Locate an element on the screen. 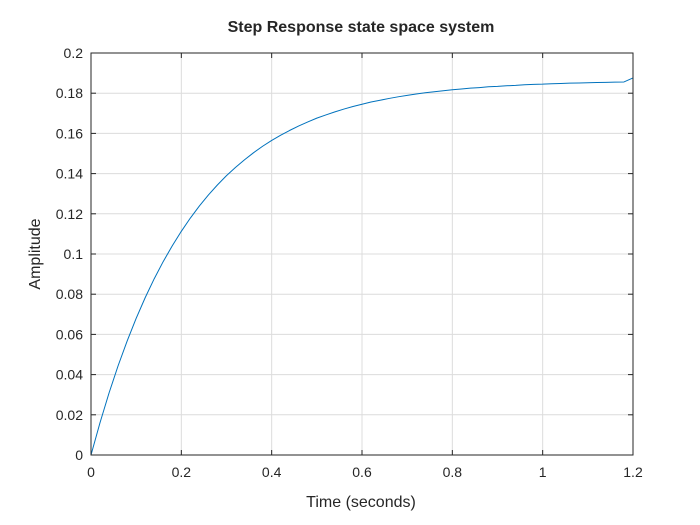 This screenshot has width=700, height=525. x-tick-label: 0 is located at coordinates (91, 472).